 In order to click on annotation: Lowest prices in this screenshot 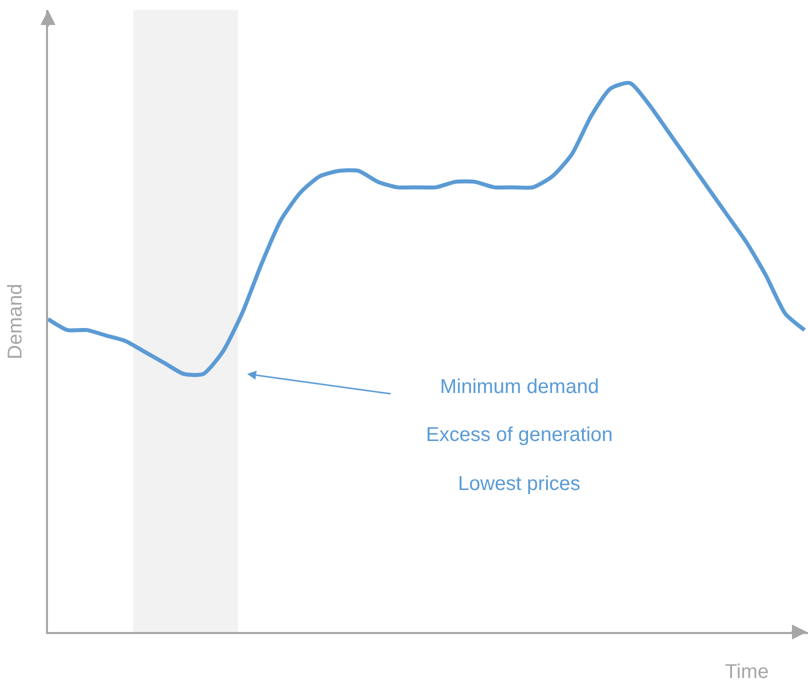, I will do `click(519, 484)`.